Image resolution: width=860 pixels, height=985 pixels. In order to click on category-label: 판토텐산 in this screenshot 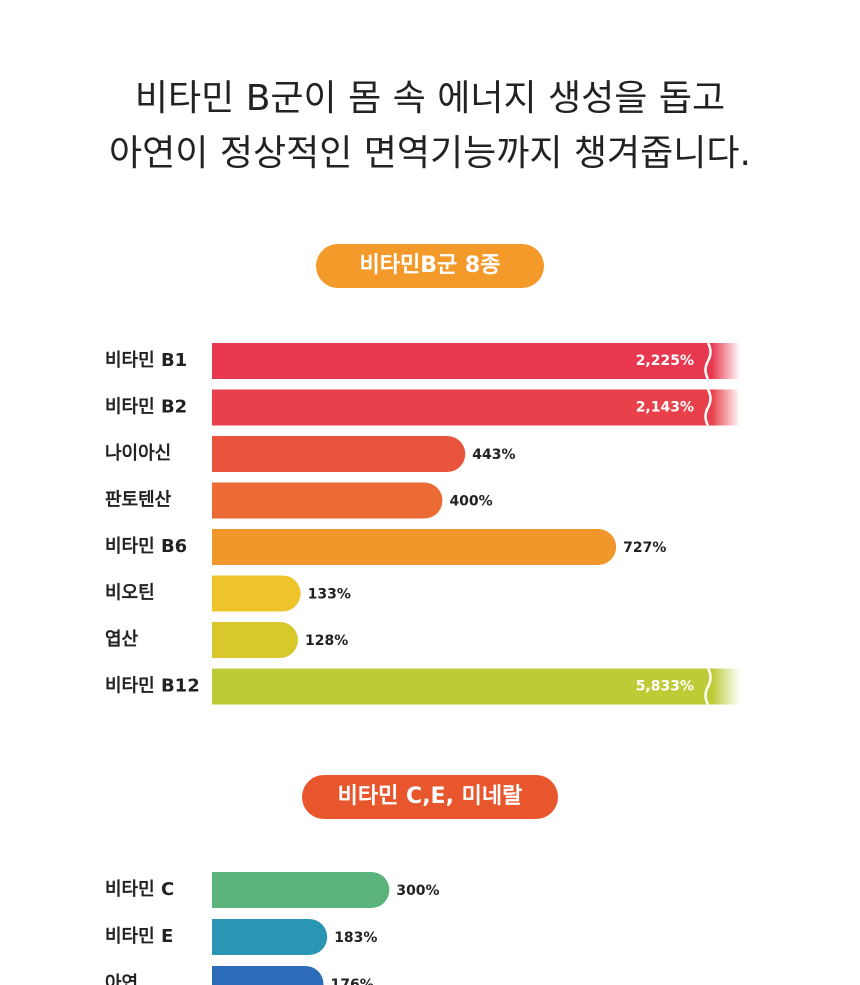, I will do `click(138, 500)`.